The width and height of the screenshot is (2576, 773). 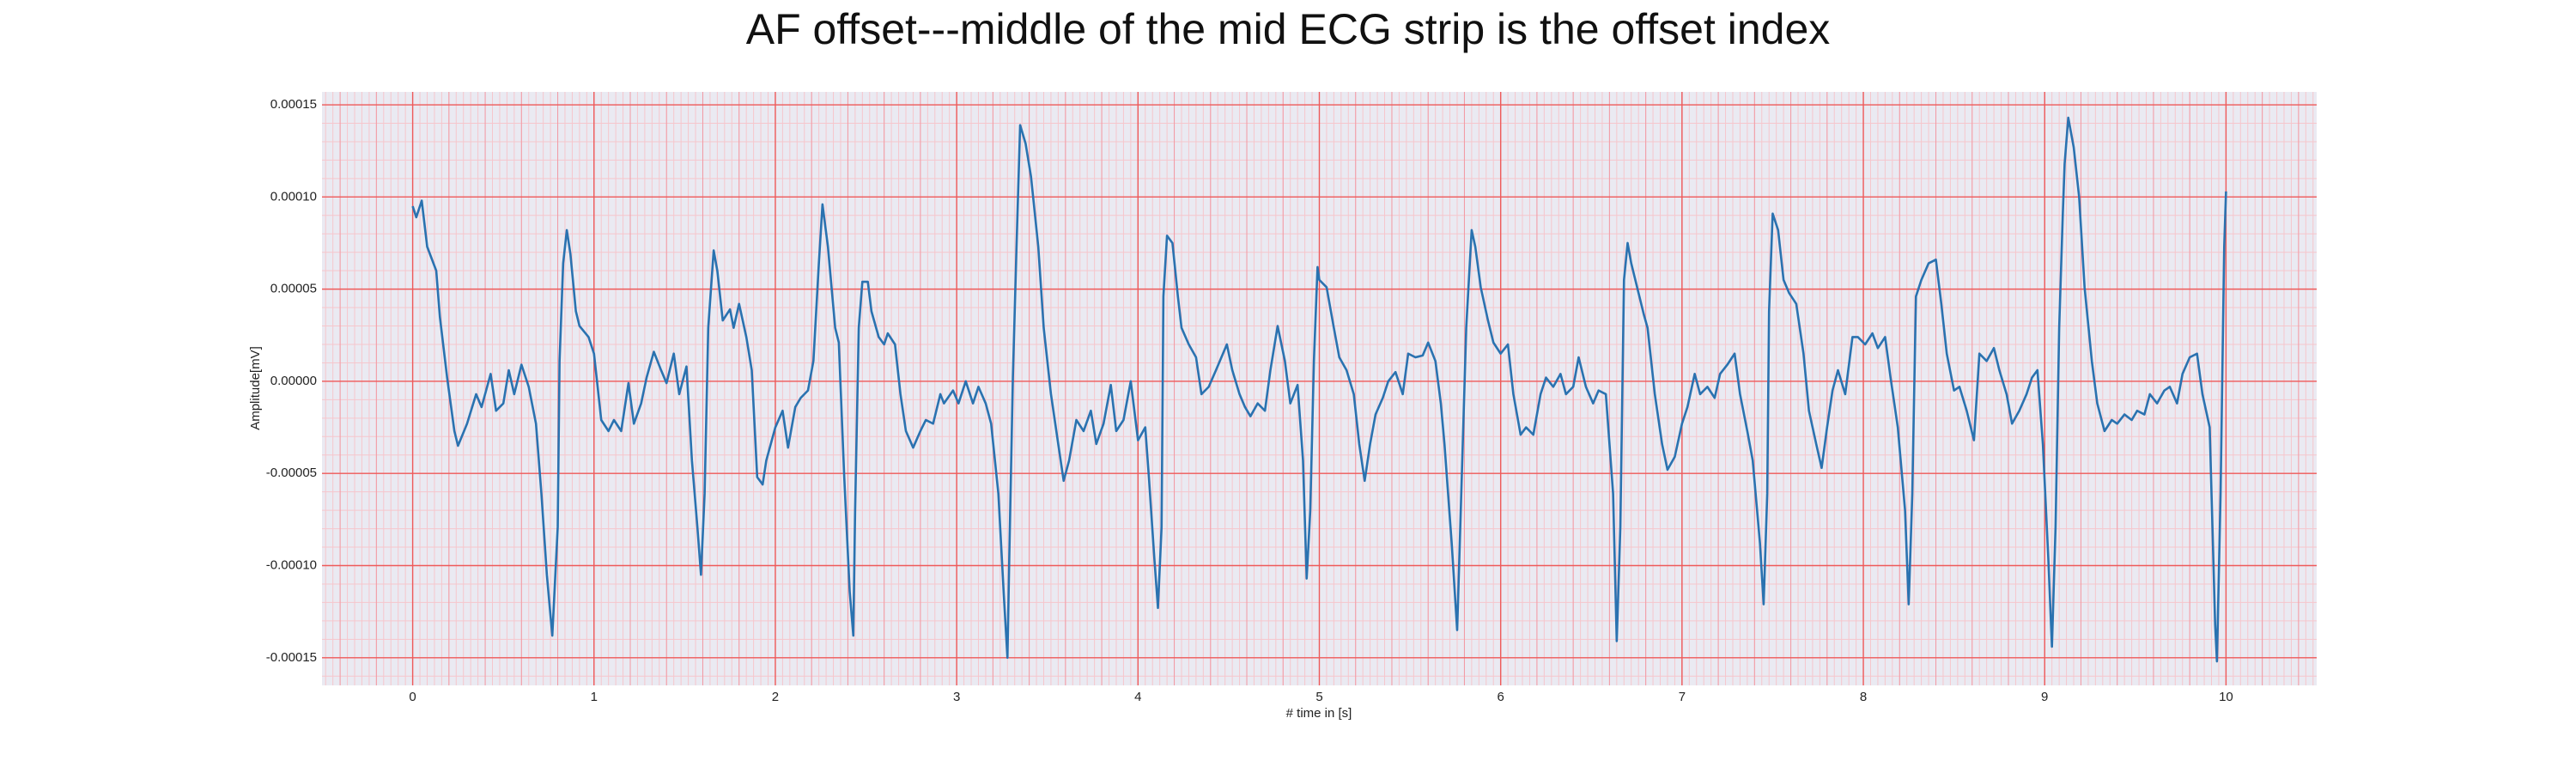 I want to click on x-tick-label: 1, so click(x=594, y=697).